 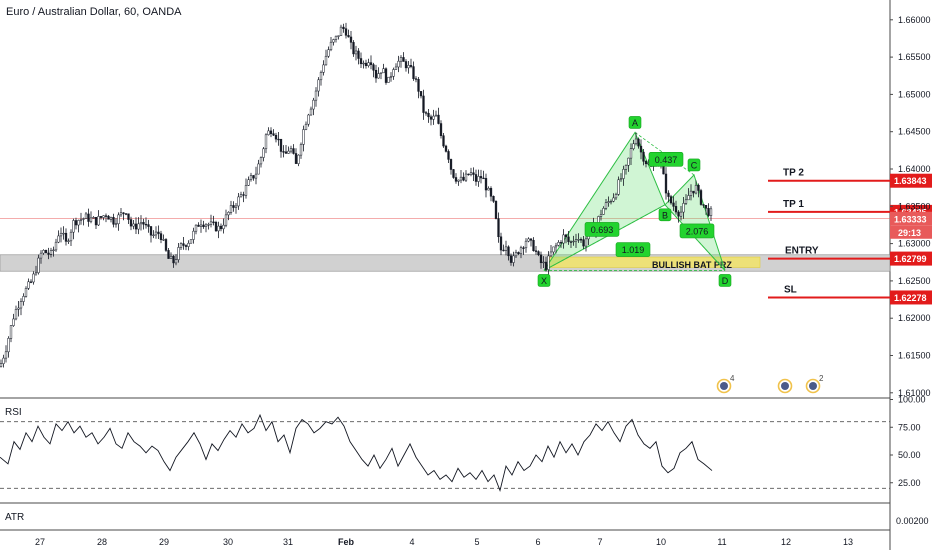 What do you see at coordinates (633, 249) in the screenshot?
I see `pattern-ratio-box` at bounding box center [633, 249].